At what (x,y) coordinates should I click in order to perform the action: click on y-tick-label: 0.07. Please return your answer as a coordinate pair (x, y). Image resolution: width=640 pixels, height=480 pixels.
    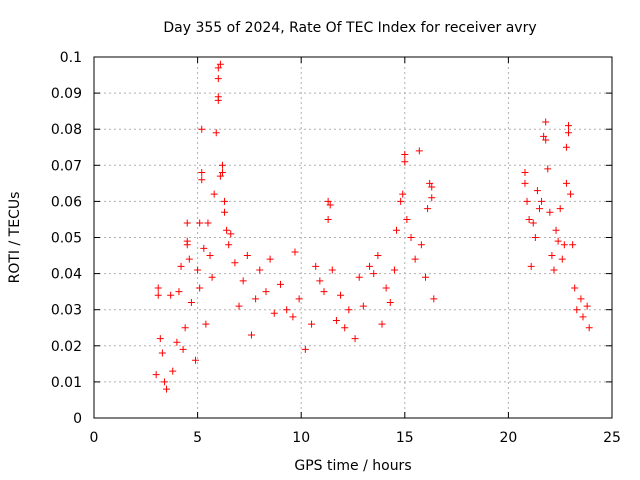
    Looking at the image, I should click on (66, 166).